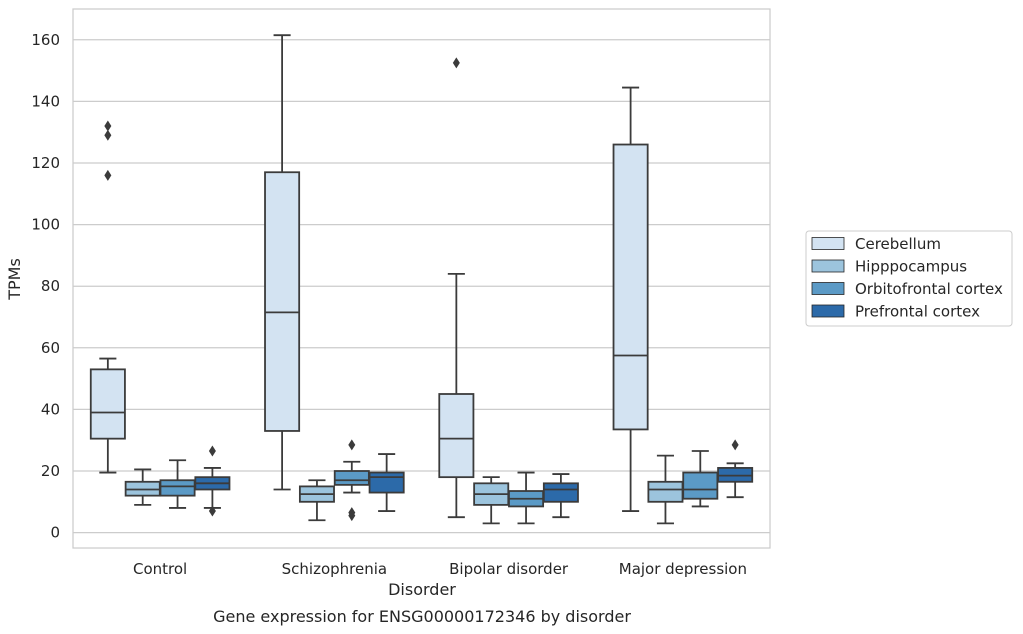 The image size is (1023, 634). What do you see at coordinates (45, 40) in the screenshot?
I see `y-tick-label: 160` at bounding box center [45, 40].